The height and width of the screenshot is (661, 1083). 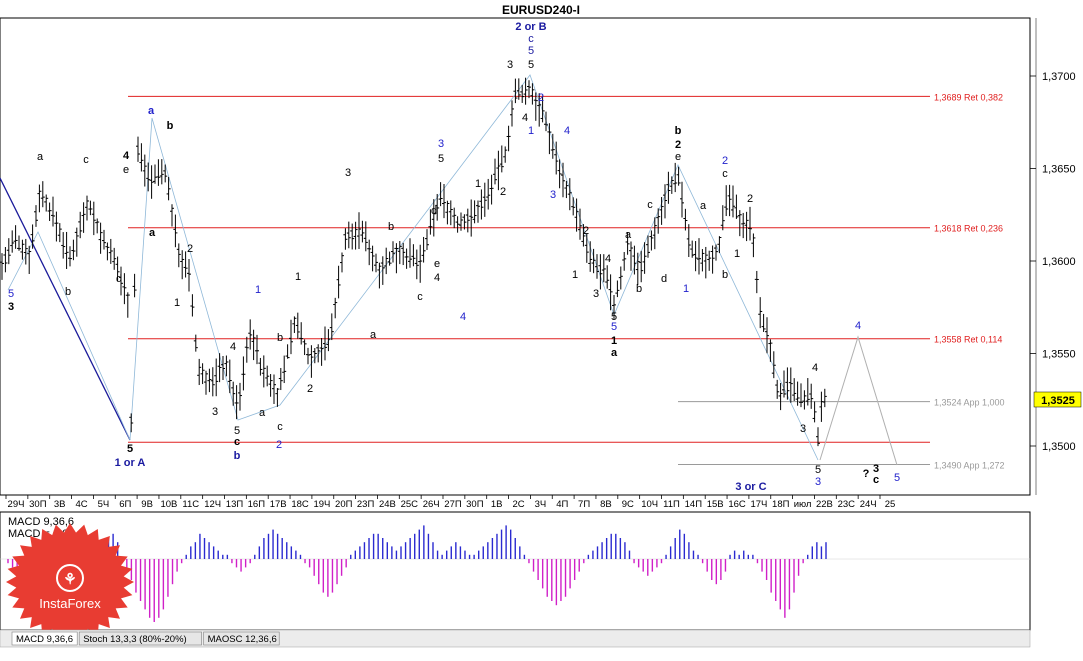 What do you see at coordinates (65, 309) in the screenshot?
I see `downtrend-line` at bounding box center [65, 309].